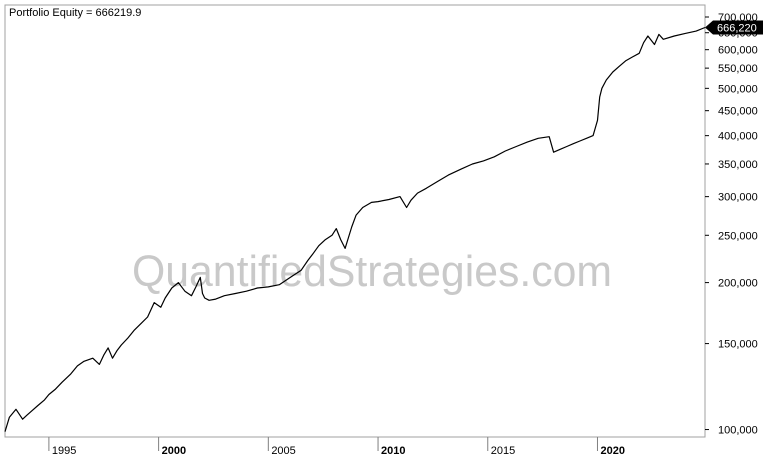 This screenshot has height=463, width=768. What do you see at coordinates (64, 451) in the screenshot?
I see `x-tick-label-0: 1995` at bounding box center [64, 451].